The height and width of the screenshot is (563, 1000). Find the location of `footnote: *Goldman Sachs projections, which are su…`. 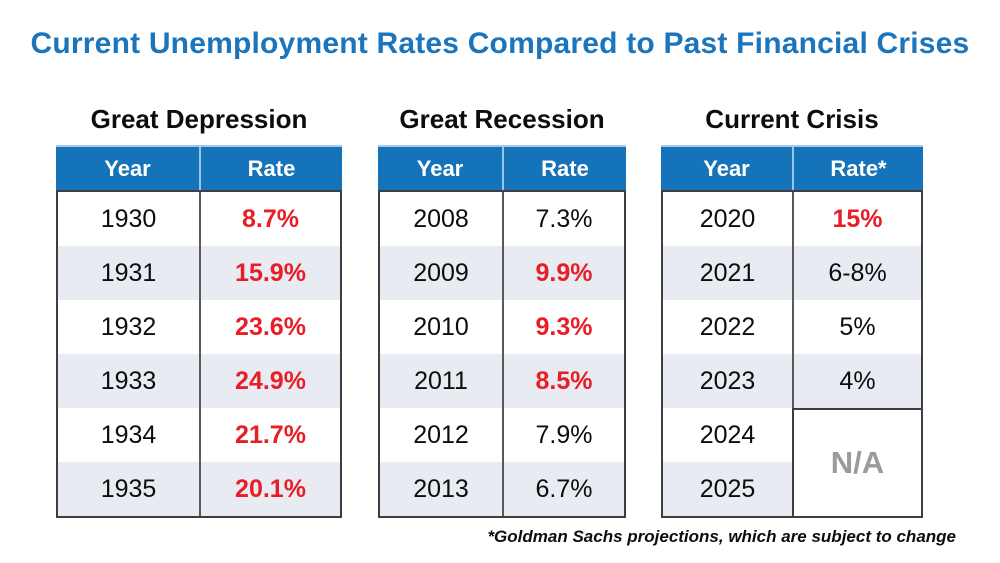

footnote: *Goldman Sachs projections, which are su… is located at coordinates (721, 536).